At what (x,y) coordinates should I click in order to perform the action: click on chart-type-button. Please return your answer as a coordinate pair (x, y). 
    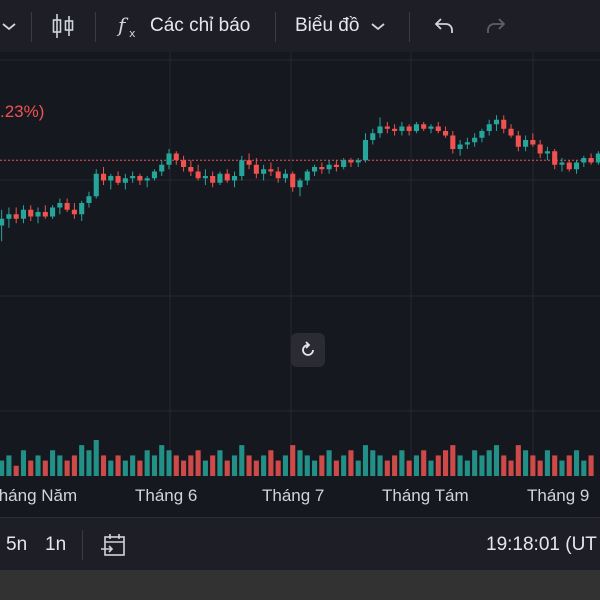
    Looking at the image, I should click on (64, 26).